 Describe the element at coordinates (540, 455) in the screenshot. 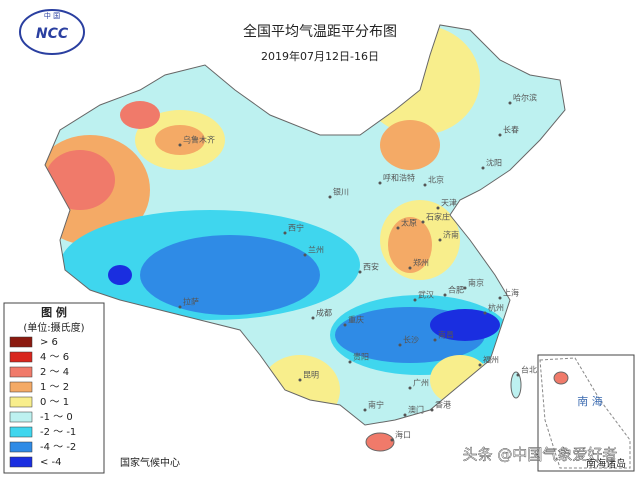

I see `watermark: 头条 @中国气象爱好者` at that location.